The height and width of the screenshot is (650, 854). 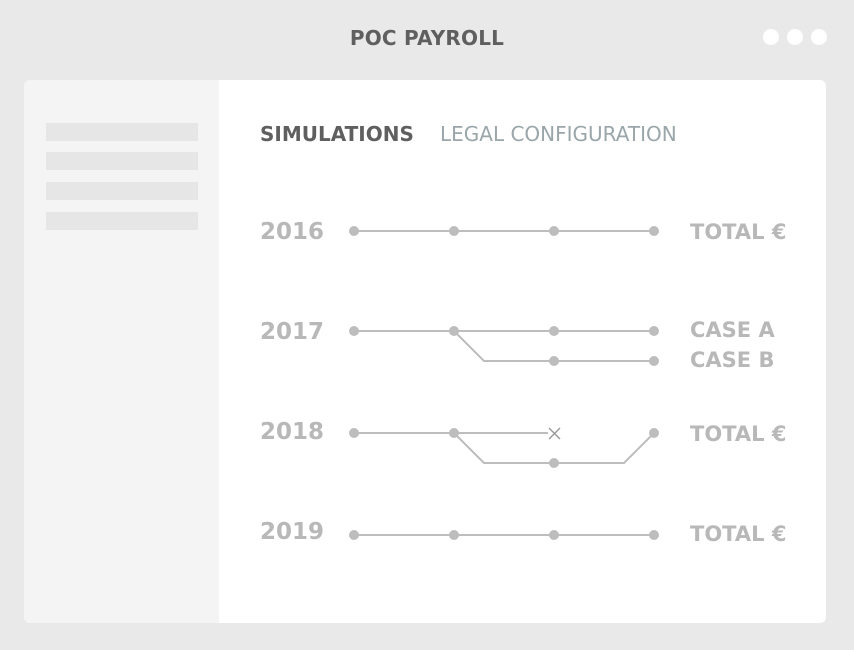 What do you see at coordinates (738, 232) in the screenshot?
I see `row-label-total-2016: TOTAL €` at bounding box center [738, 232].